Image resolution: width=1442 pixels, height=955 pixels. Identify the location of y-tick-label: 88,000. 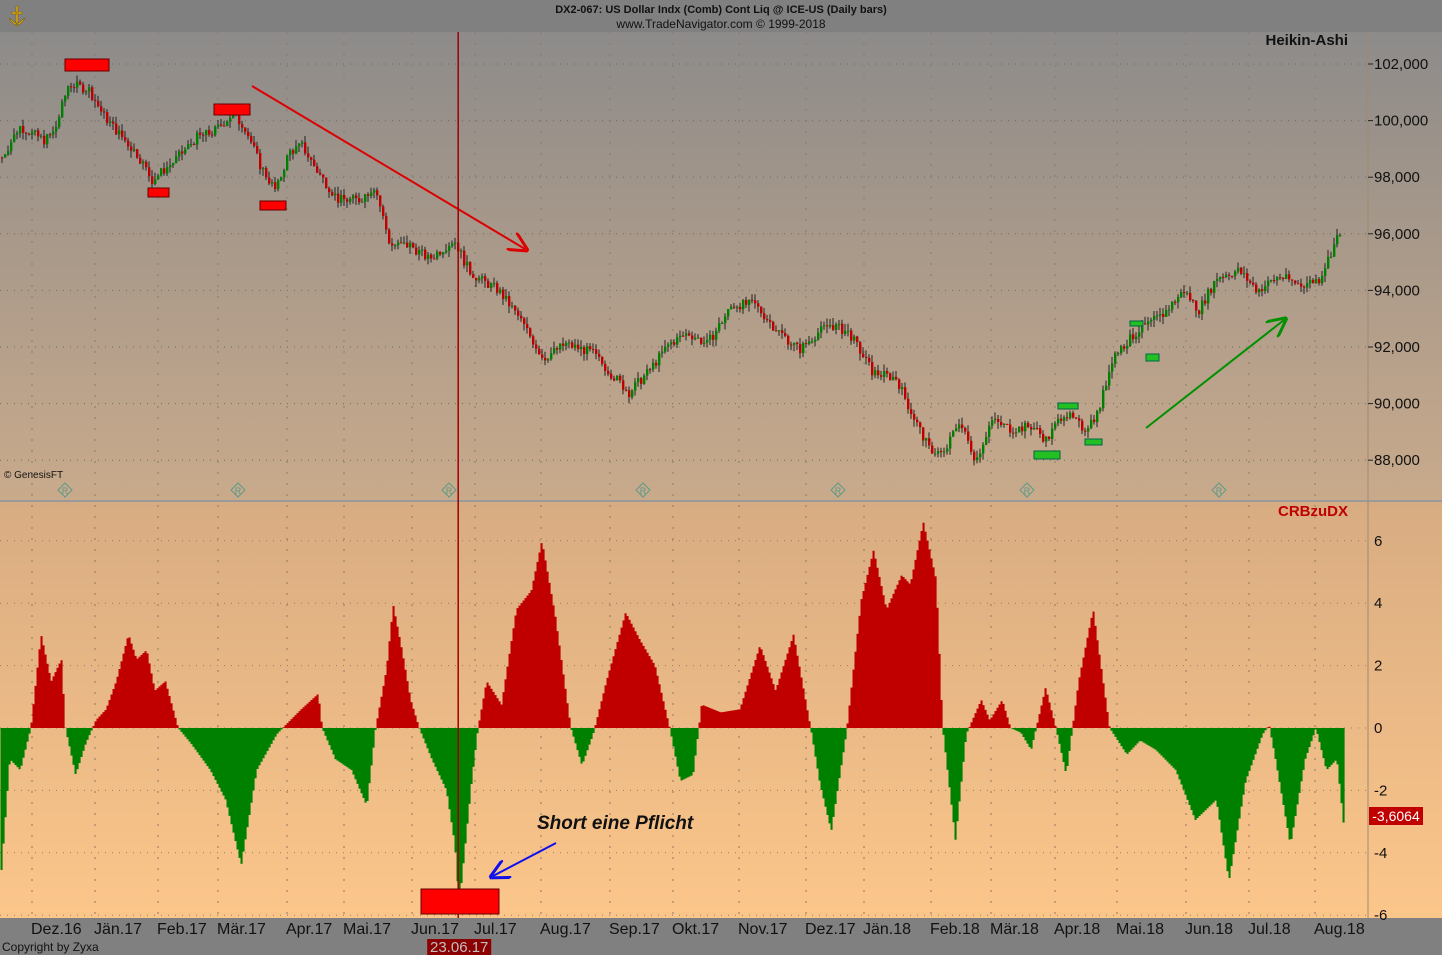
(1397, 460).